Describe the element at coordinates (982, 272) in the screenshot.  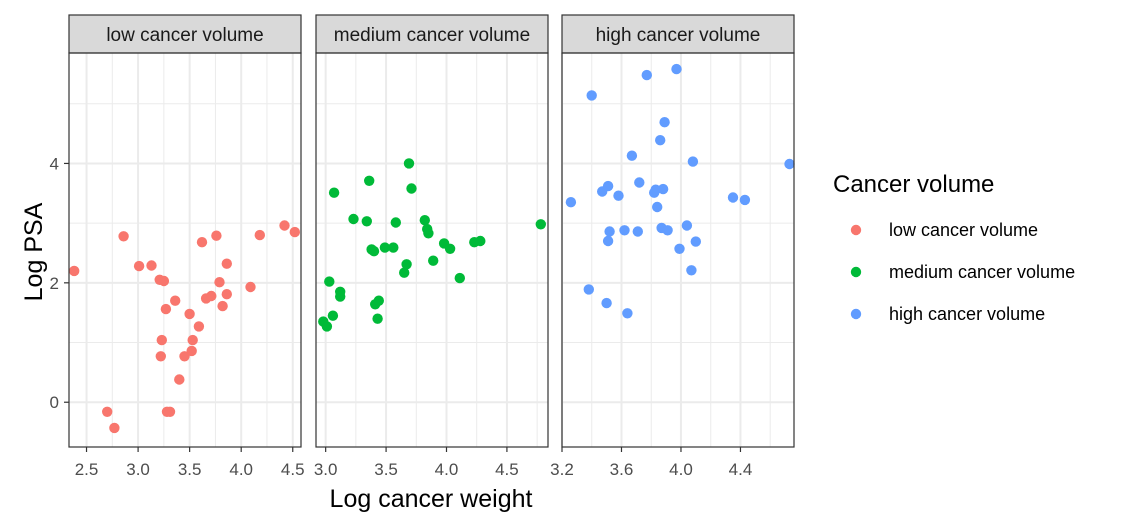
I see `legend-label: medium cancer volume` at that location.